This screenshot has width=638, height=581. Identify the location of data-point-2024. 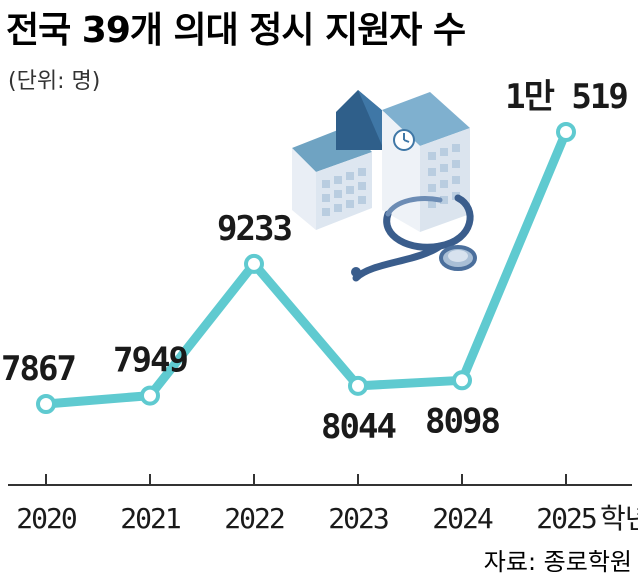
(462, 380).